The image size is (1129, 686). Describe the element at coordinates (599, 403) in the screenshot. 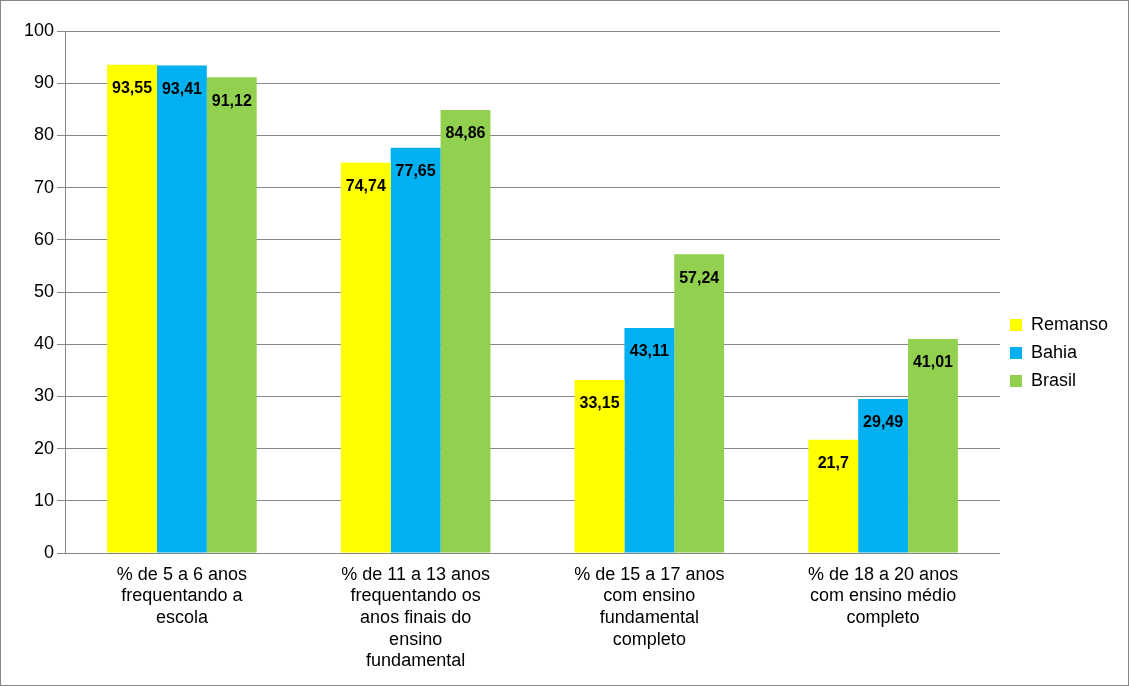

I see `data-label: 33,15` at that location.